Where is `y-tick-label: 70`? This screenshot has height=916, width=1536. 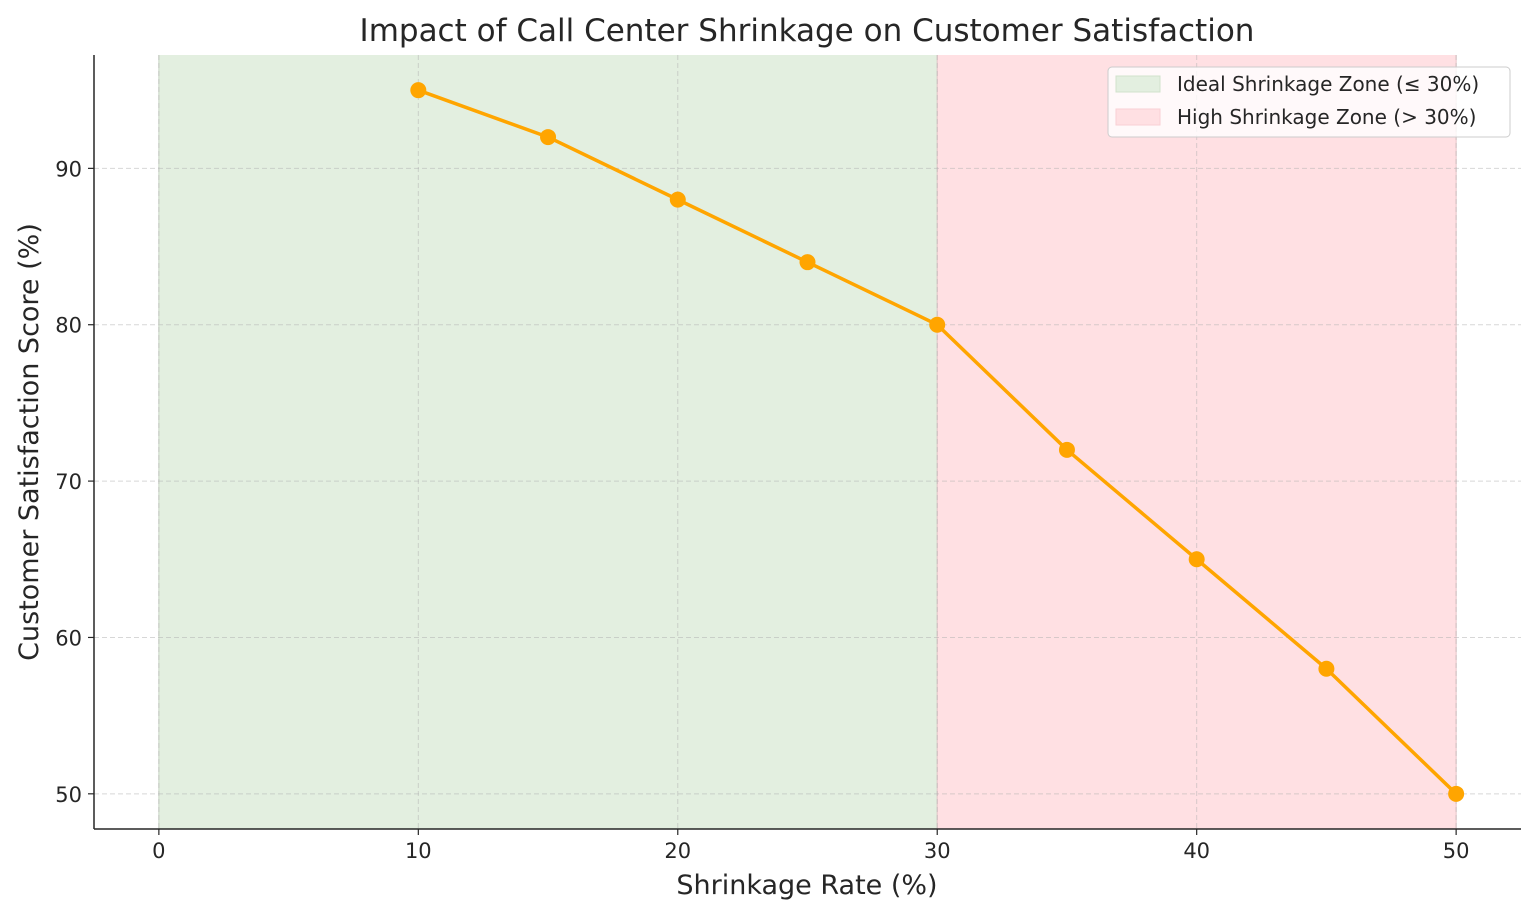 y-tick-label: 70 is located at coordinates (68, 482).